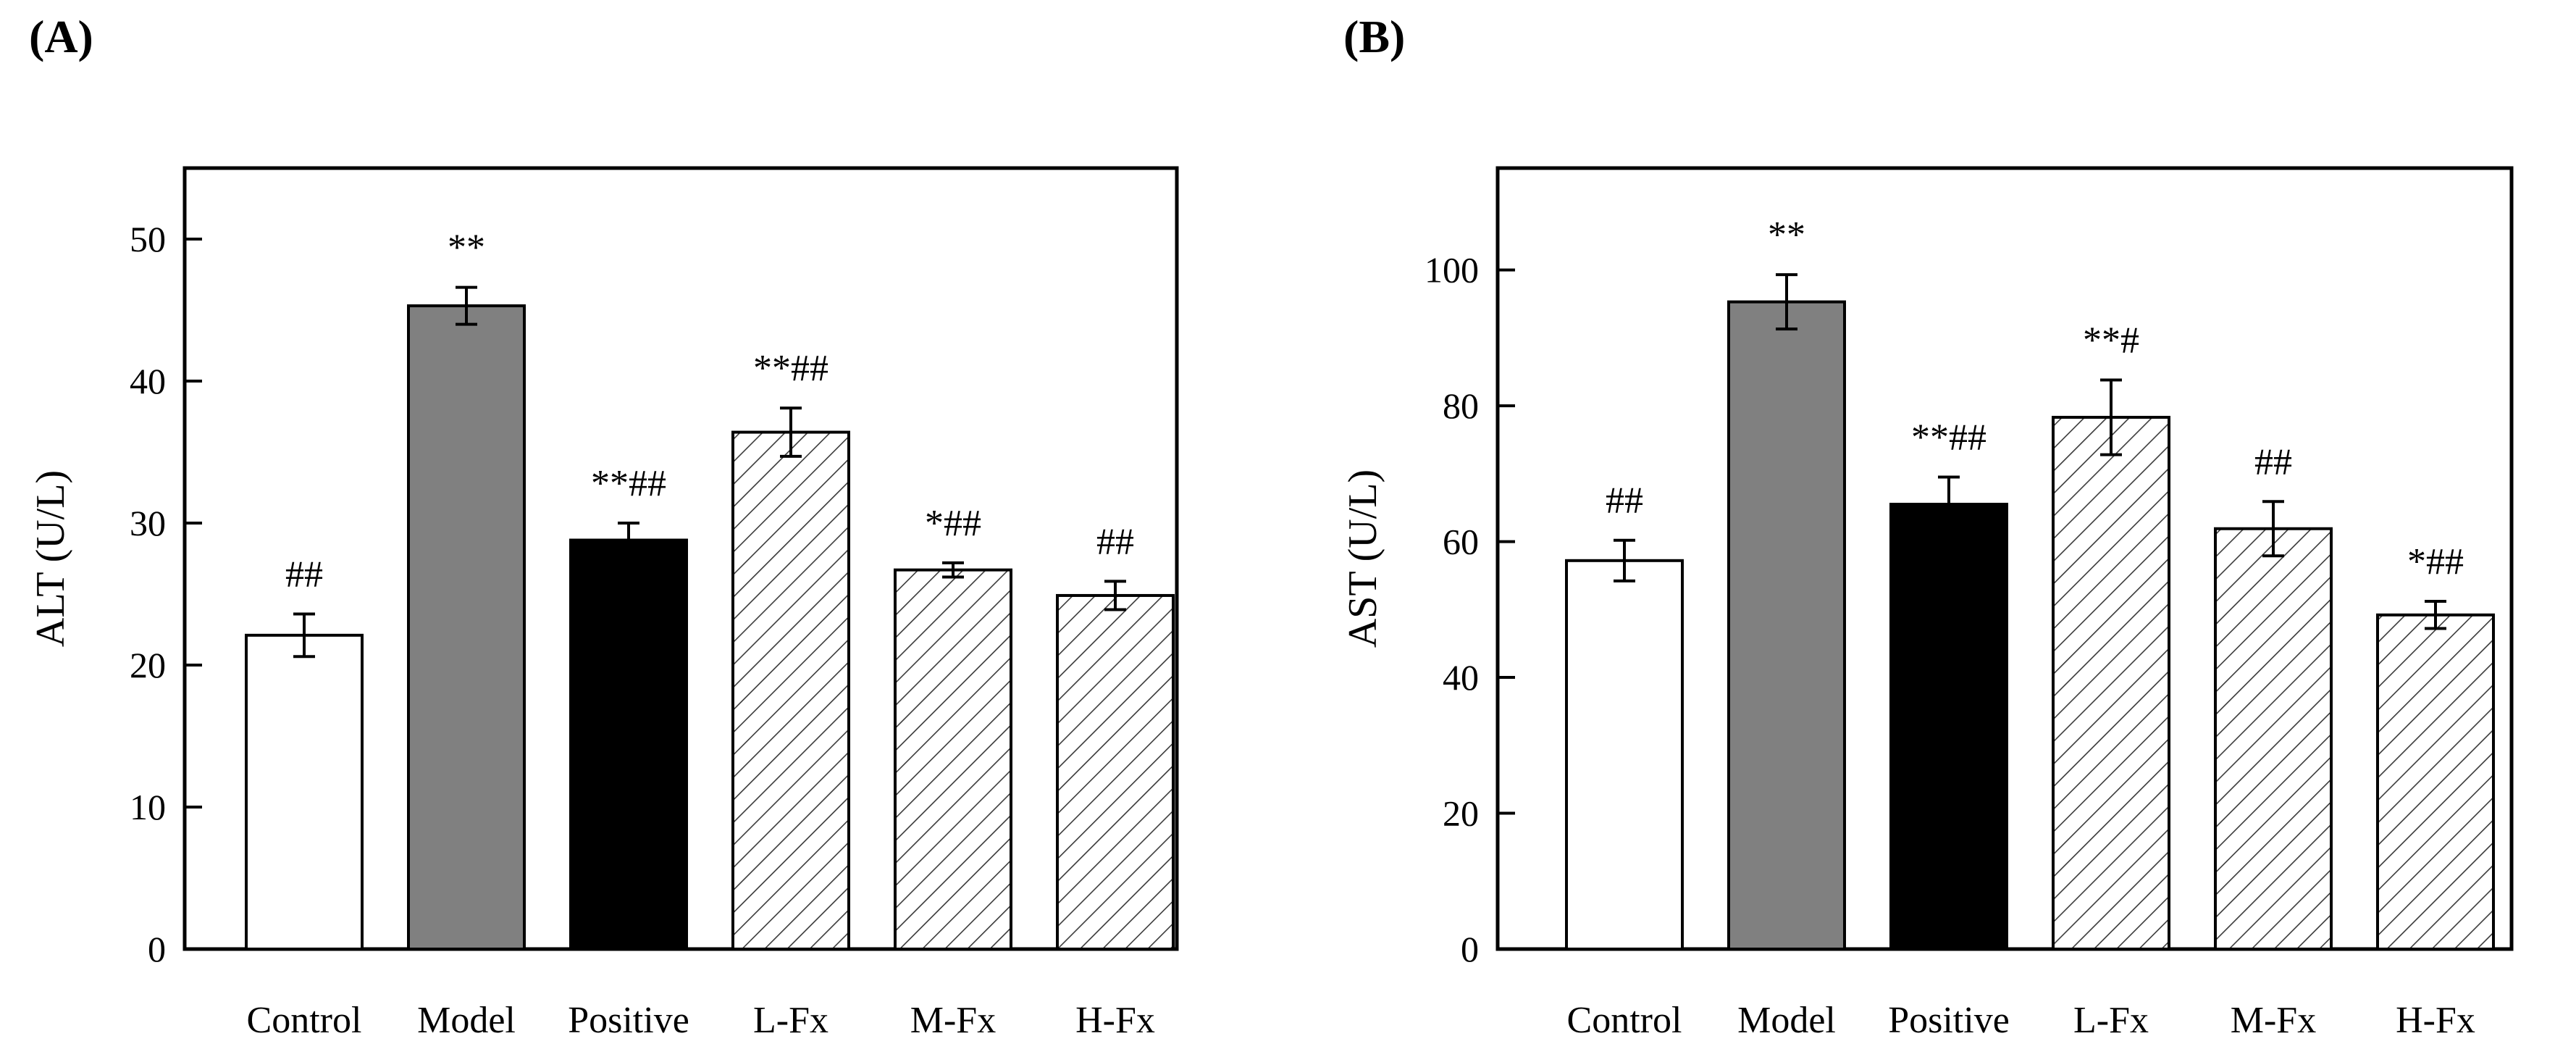 The width and height of the screenshot is (2576, 1057). I want to click on y-tick-label: 30, so click(148, 523).